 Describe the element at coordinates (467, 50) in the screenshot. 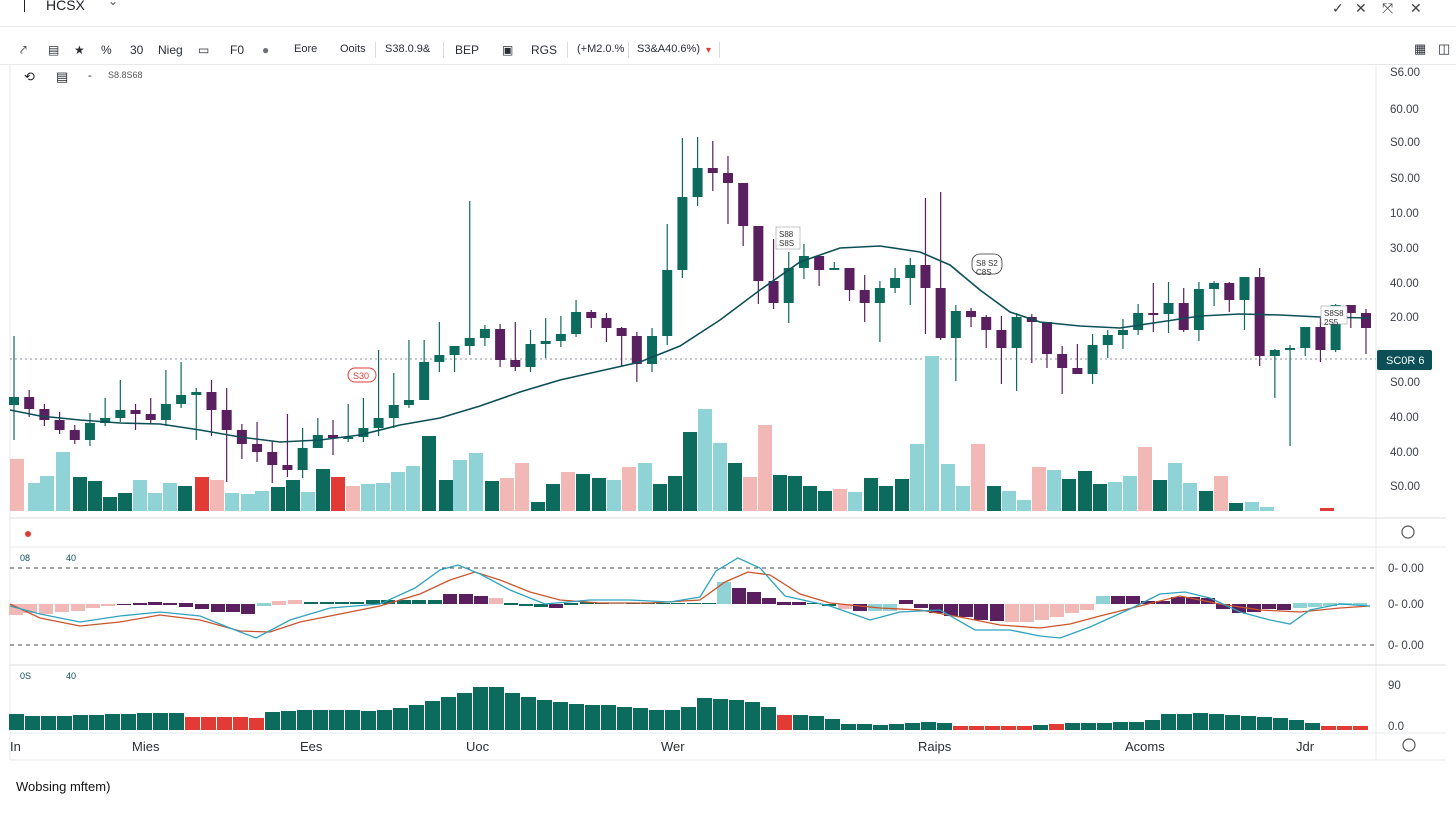

I see `toolbar-item-bep: BEP` at that location.